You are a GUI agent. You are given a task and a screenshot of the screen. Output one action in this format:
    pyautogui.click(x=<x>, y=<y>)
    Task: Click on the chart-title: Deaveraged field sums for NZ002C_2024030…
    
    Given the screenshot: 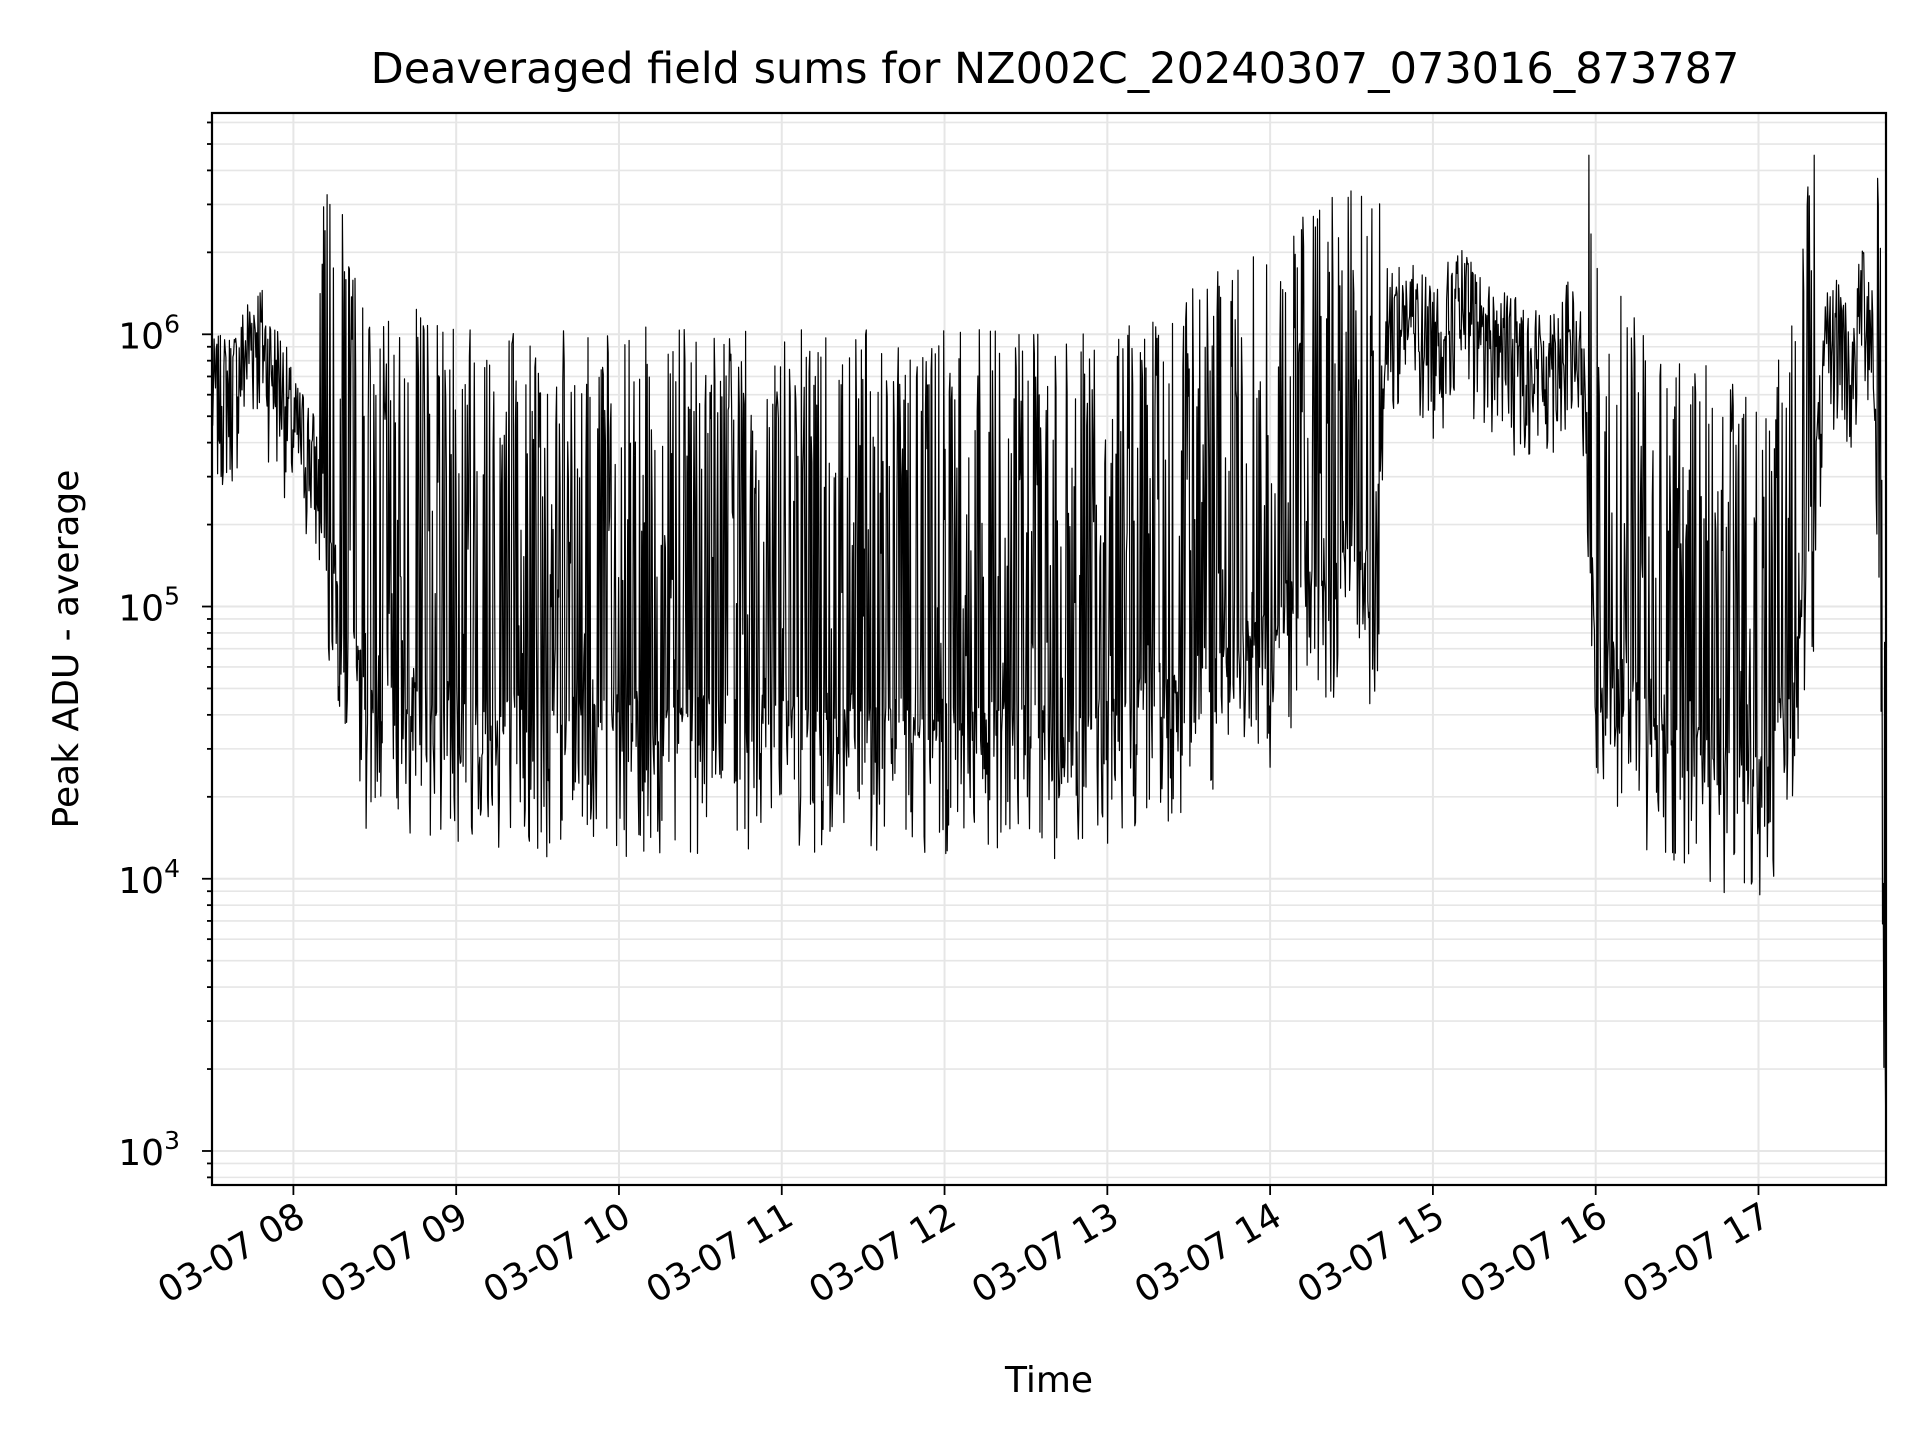 What is the action you would take?
    pyautogui.click(x=1055, y=69)
    